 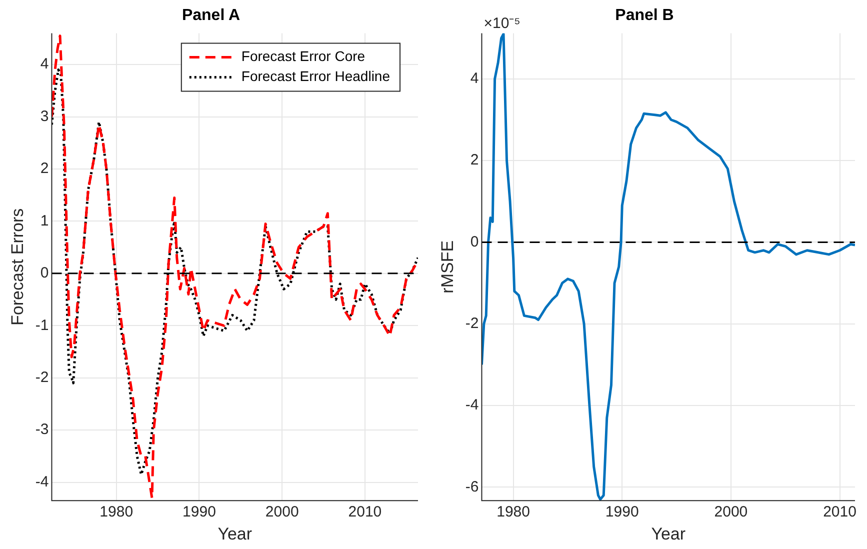 What do you see at coordinates (42, 325) in the screenshot?
I see `y-tick-label: -1` at bounding box center [42, 325].